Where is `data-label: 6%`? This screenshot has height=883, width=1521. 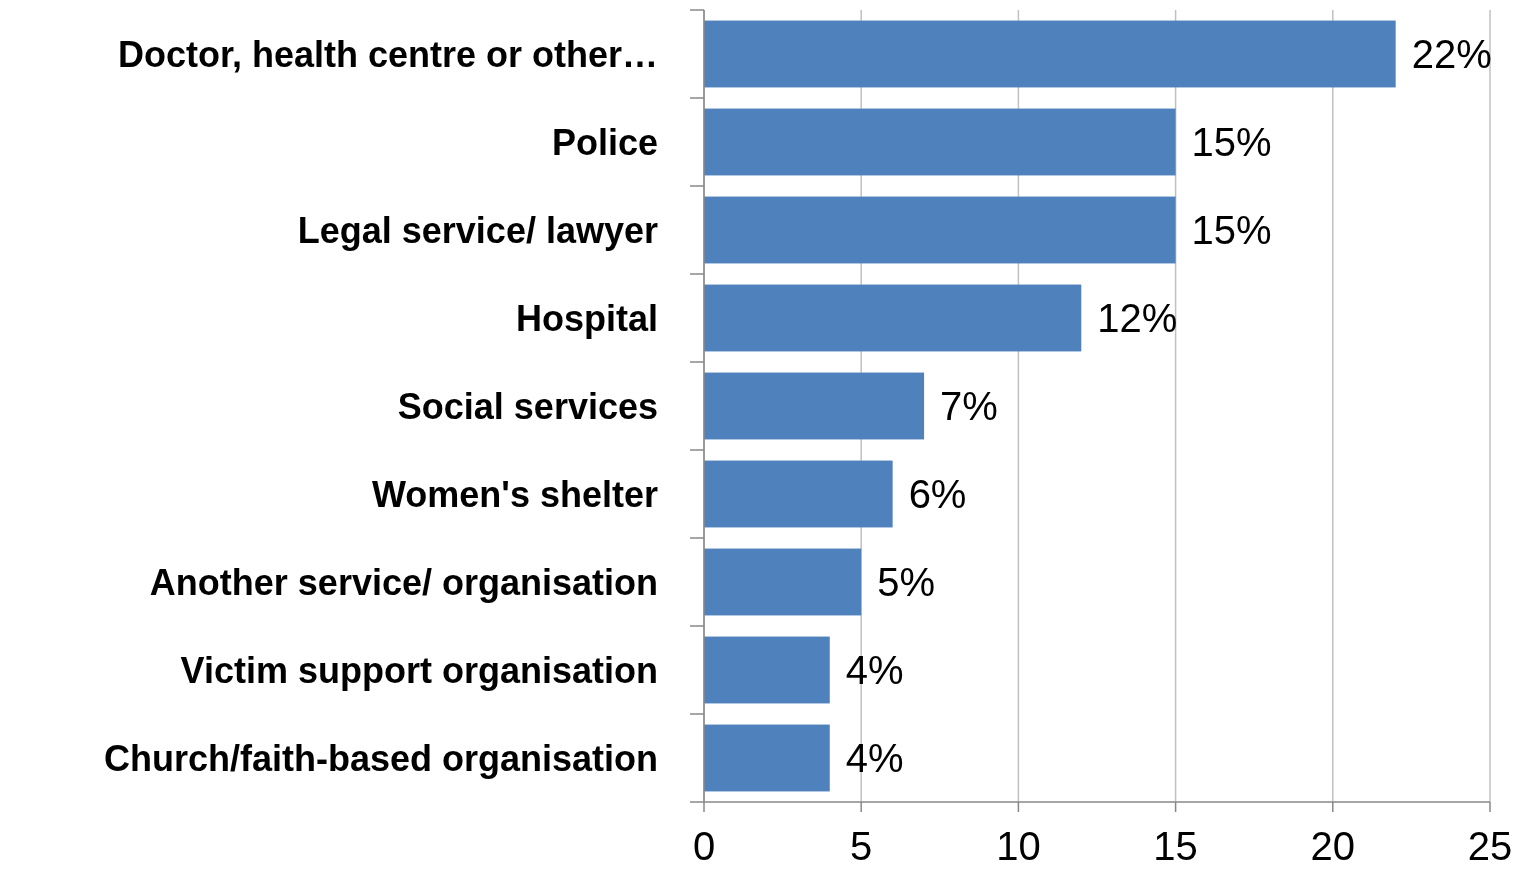
data-label: 6% is located at coordinates (937, 494).